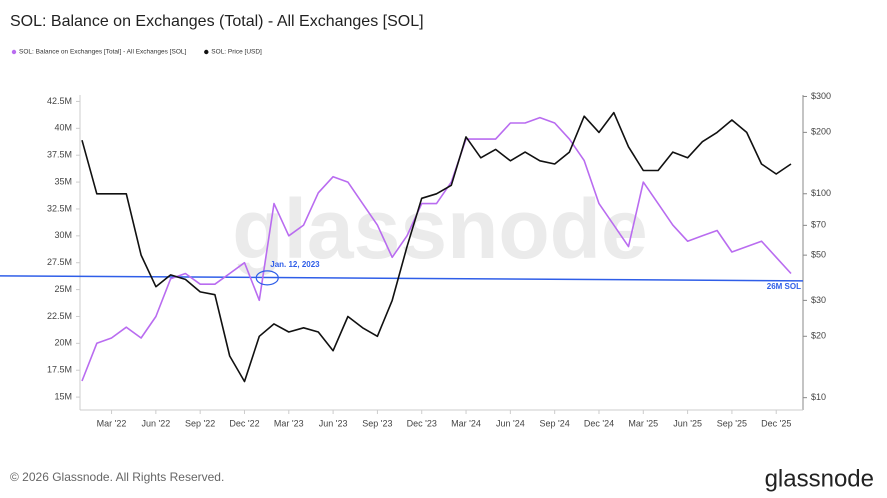  Describe the element at coordinates (818, 255) in the screenshot. I see `y2-tick-label: $50` at that location.